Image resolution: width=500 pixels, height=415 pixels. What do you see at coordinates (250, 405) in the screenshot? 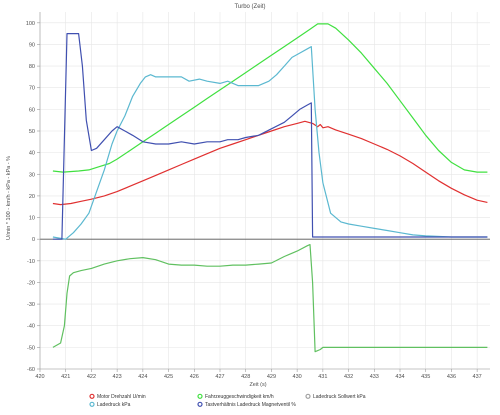
I see `legend-entry-label: Tastverhältnis Ladedruck Magnetventil %` at bounding box center [250, 405].